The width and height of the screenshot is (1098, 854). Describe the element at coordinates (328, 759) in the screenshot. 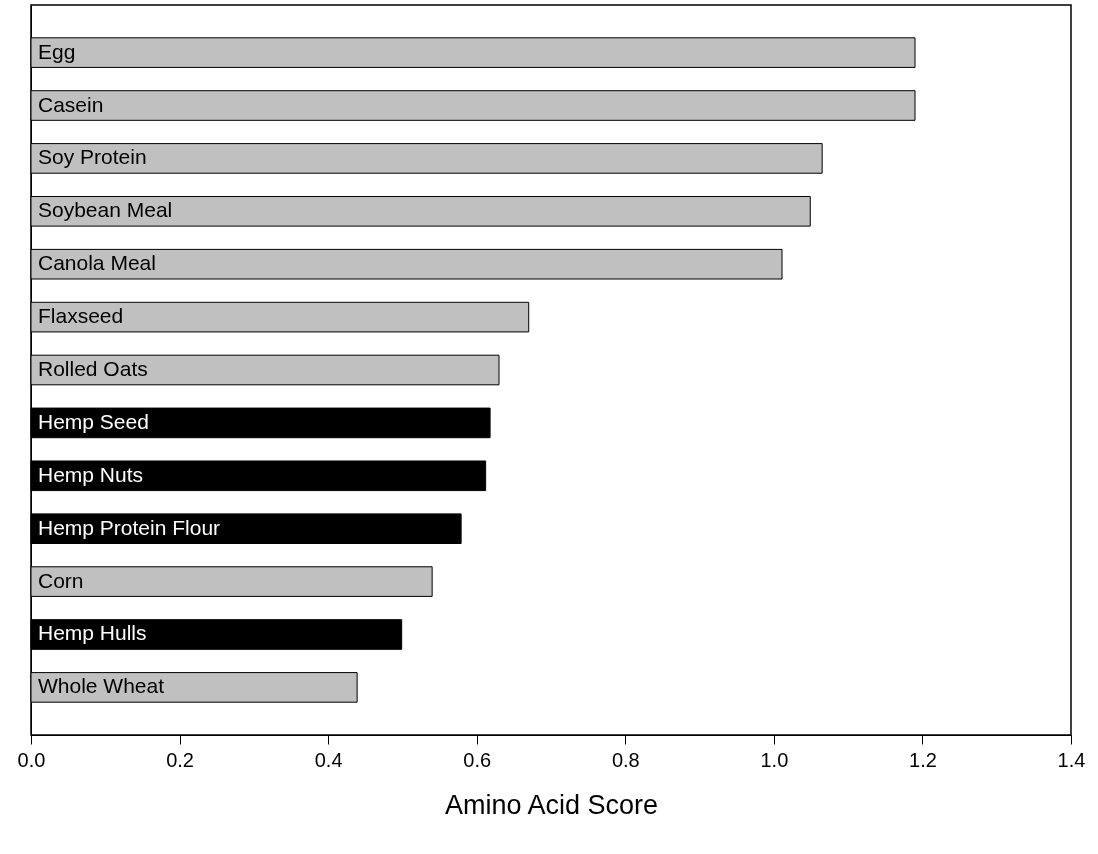

I see `x-tick-label: 0.4` at that location.